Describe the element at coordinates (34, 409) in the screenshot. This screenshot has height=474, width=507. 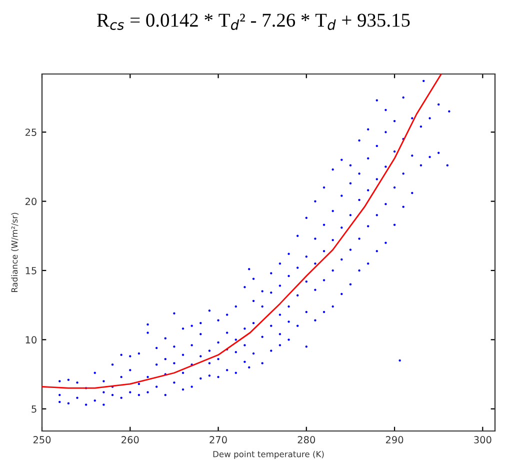
I see `y-tick-label: 5` at that location.